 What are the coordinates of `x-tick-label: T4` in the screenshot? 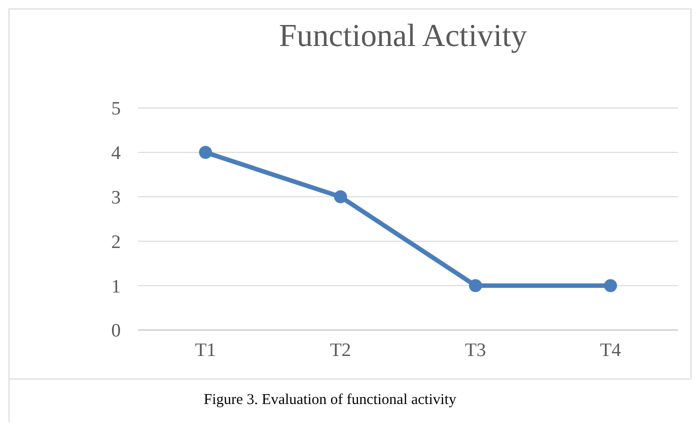 It's located at (611, 350).